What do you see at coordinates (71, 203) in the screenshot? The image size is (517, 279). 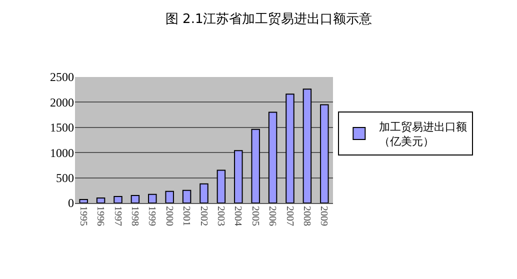 I see `y-tick-label: 0` at bounding box center [71, 203].